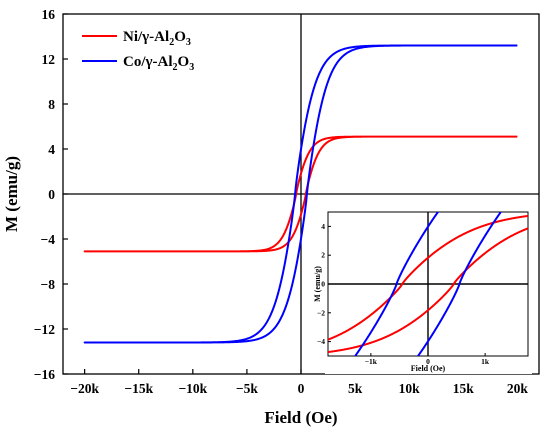 Image resolution: width=550 pixels, height=430 pixels. What do you see at coordinates (44, 329) in the screenshot?
I see `y-tick-label: −12` at bounding box center [44, 329].